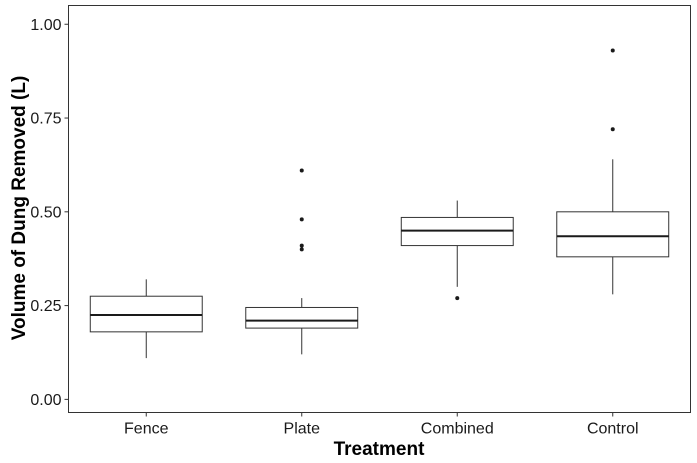 The image size is (697, 463). I want to click on box-control, so click(613, 171).